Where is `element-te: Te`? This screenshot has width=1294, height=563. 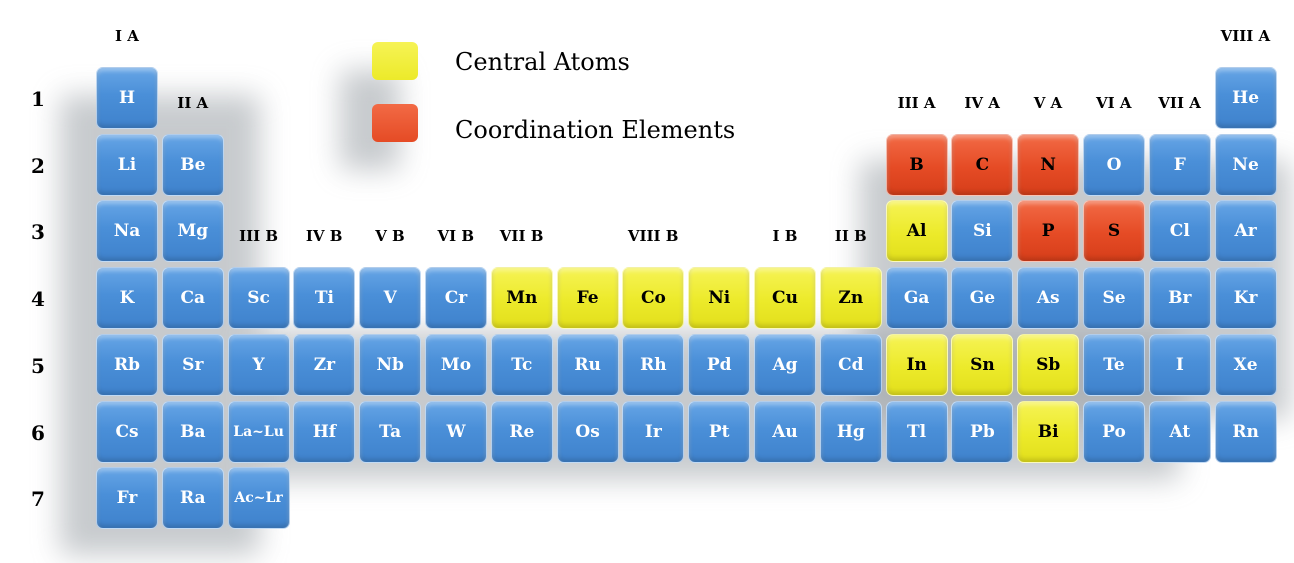
element-te: Te is located at coordinates (1114, 364).